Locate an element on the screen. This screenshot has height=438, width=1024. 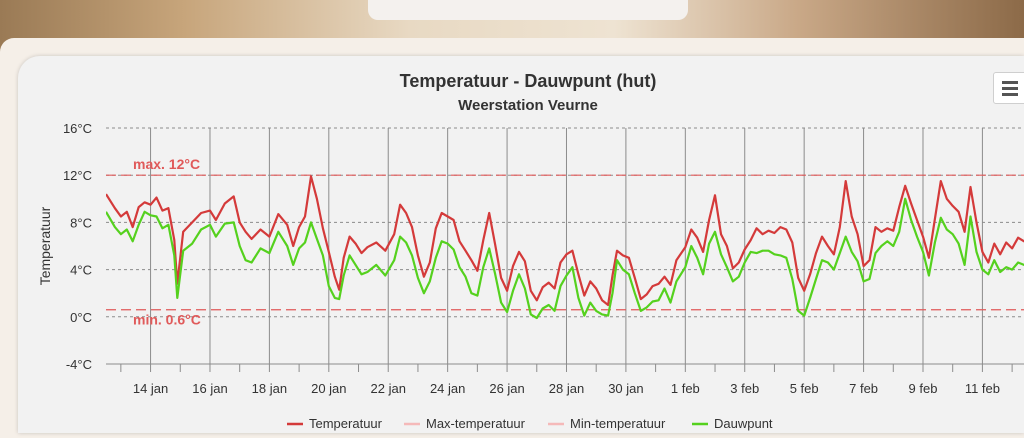
hamburger-icon is located at coordinates (1010, 82).